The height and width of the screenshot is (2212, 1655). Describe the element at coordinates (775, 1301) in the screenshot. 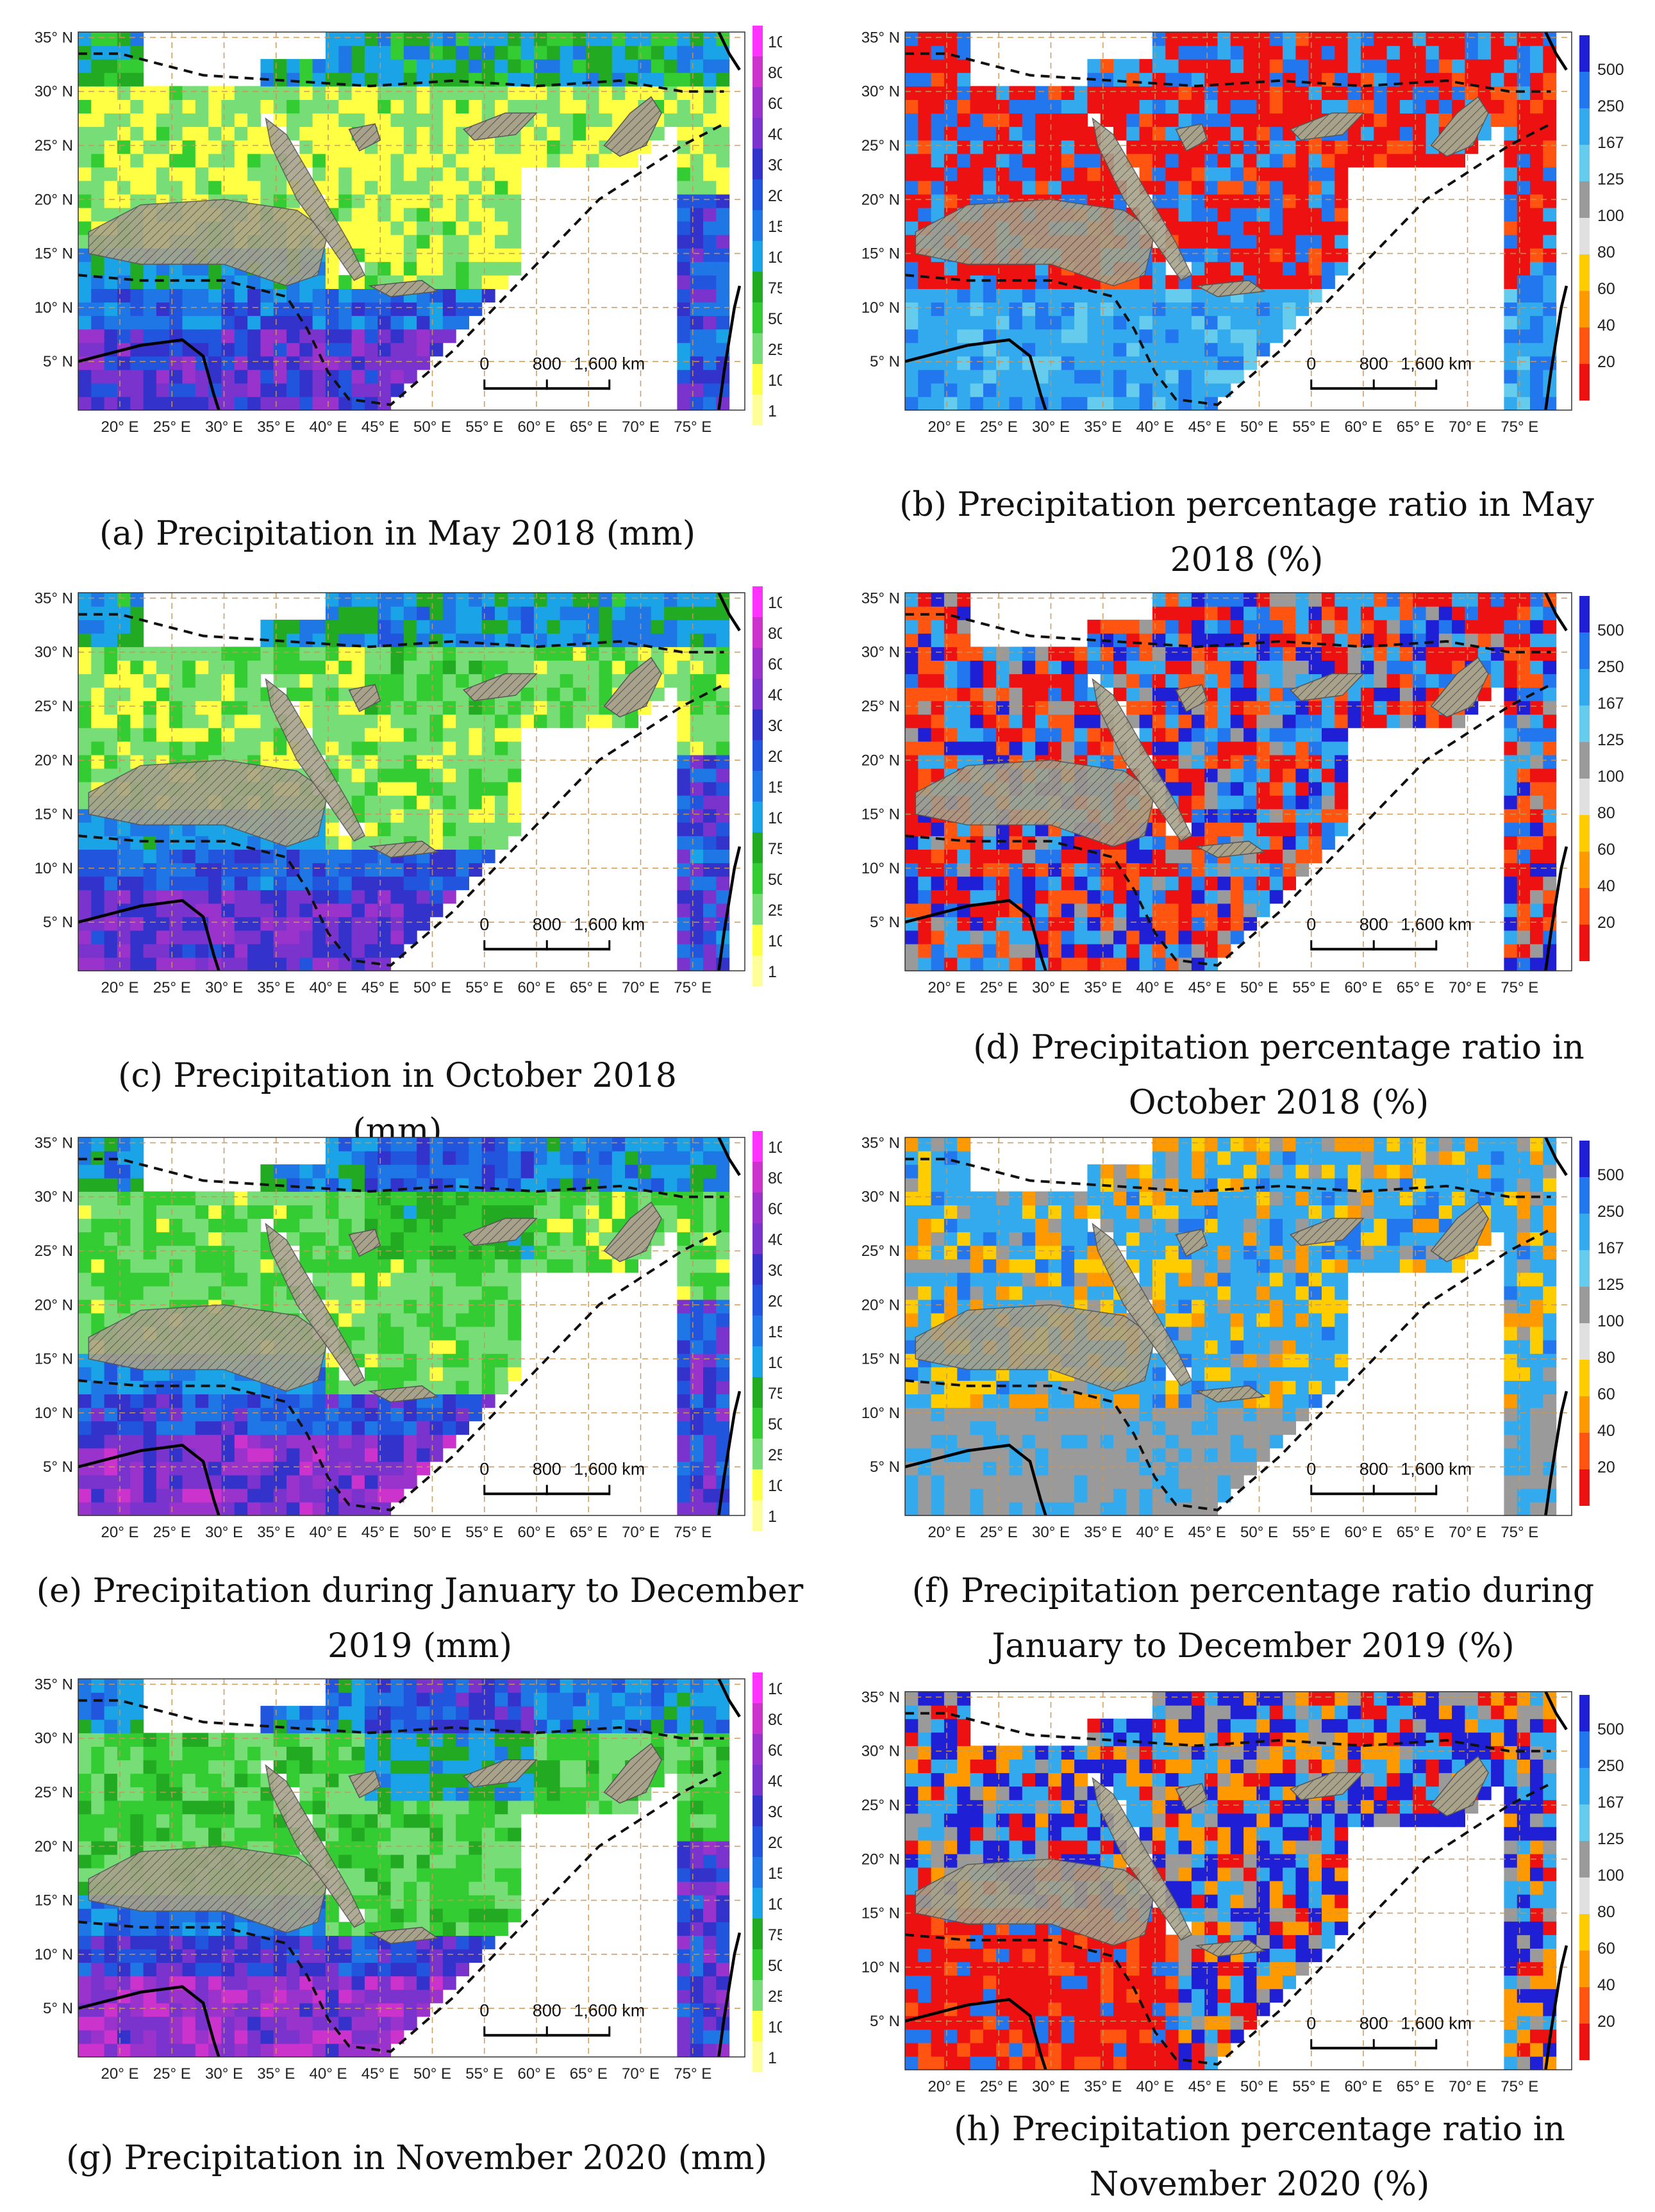

I see `legend-label: 200` at that location.